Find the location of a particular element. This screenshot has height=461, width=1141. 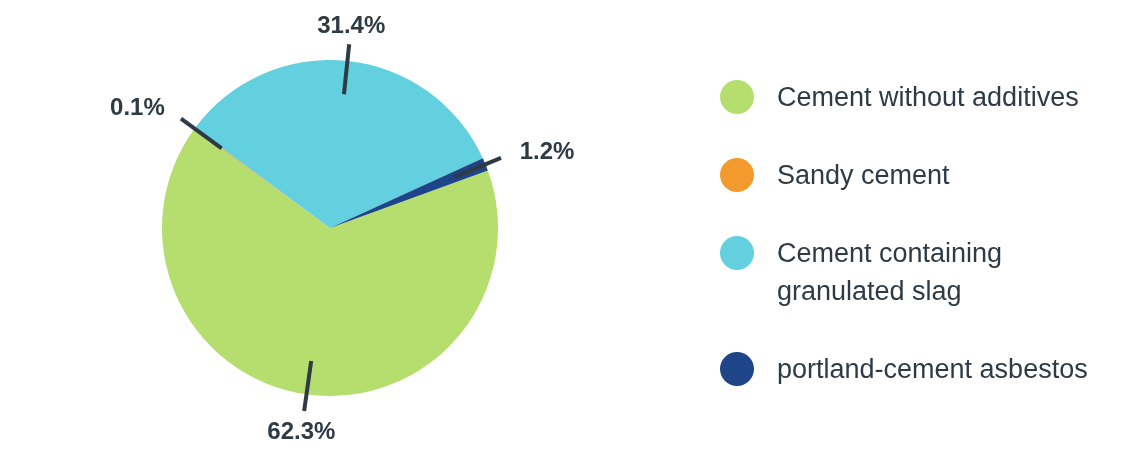

data-label: 31.4% is located at coordinates (351, 24).